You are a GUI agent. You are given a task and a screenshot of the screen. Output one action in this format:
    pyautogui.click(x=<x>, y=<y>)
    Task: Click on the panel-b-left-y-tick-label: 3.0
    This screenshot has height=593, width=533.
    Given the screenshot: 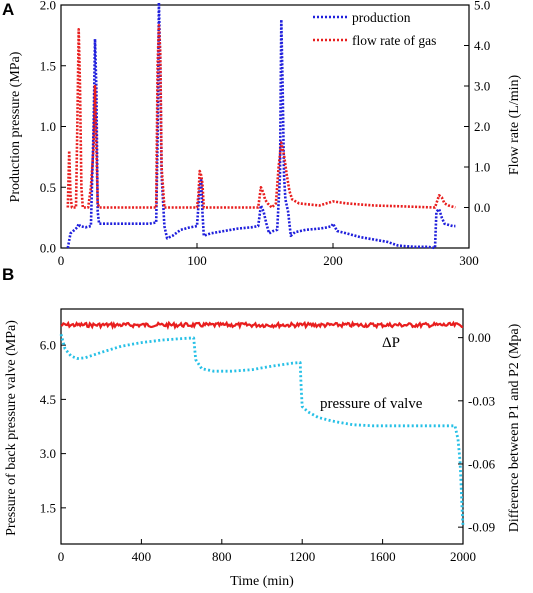 What is the action you would take?
    pyautogui.click(x=48, y=453)
    